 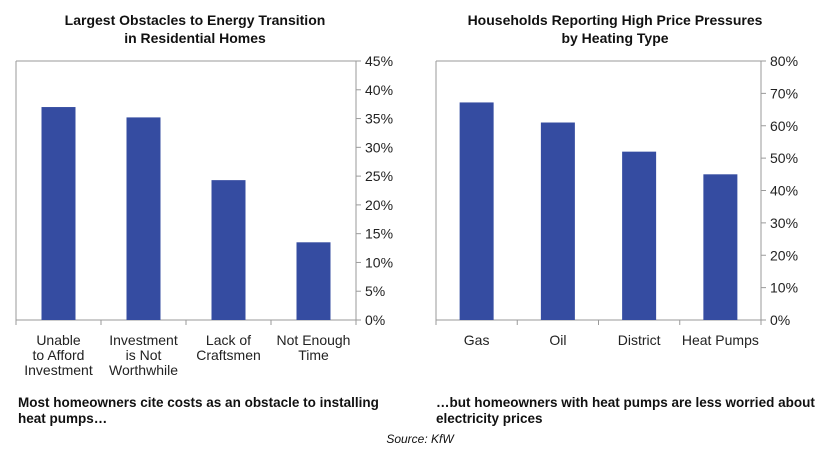 I want to click on right-y-tick-label: 10%, so click(x=784, y=288).